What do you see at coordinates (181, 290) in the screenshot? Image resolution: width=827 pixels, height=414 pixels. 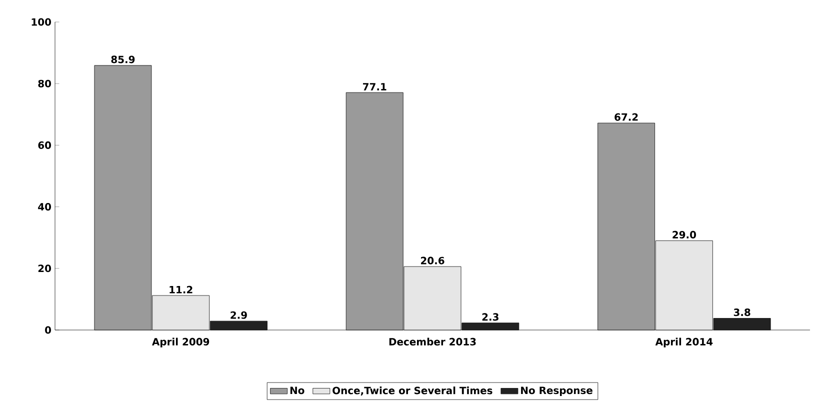 I see `data-label: 11.2` at bounding box center [181, 290].